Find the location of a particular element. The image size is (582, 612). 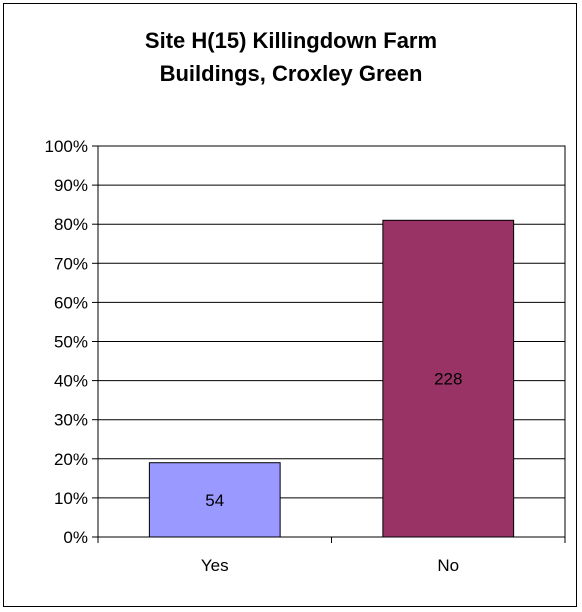

data-label-no: 228 is located at coordinates (448, 379).